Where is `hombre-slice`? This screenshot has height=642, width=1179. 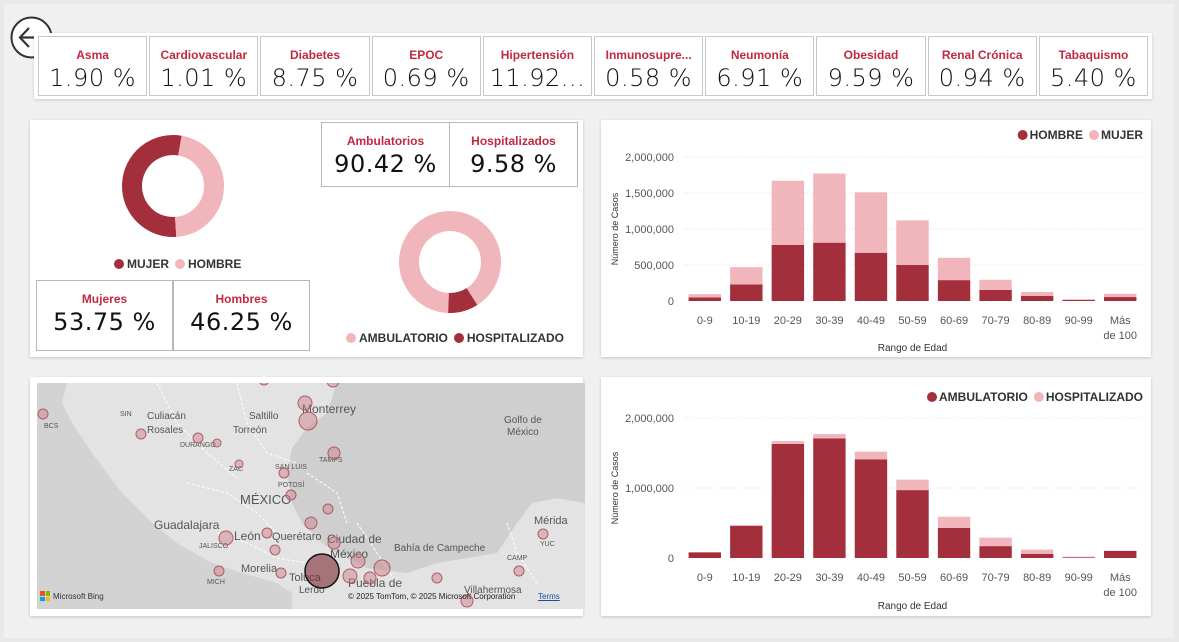
hombre-slice is located at coordinates (199, 186).